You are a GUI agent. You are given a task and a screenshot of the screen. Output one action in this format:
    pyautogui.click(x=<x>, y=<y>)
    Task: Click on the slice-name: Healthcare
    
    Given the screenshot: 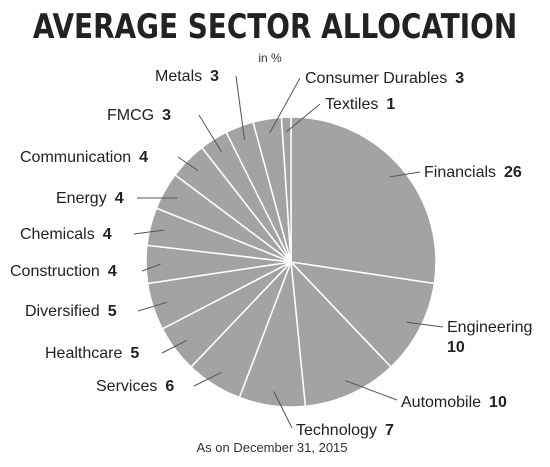 What is the action you would take?
    pyautogui.click(x=83, y=353)
    